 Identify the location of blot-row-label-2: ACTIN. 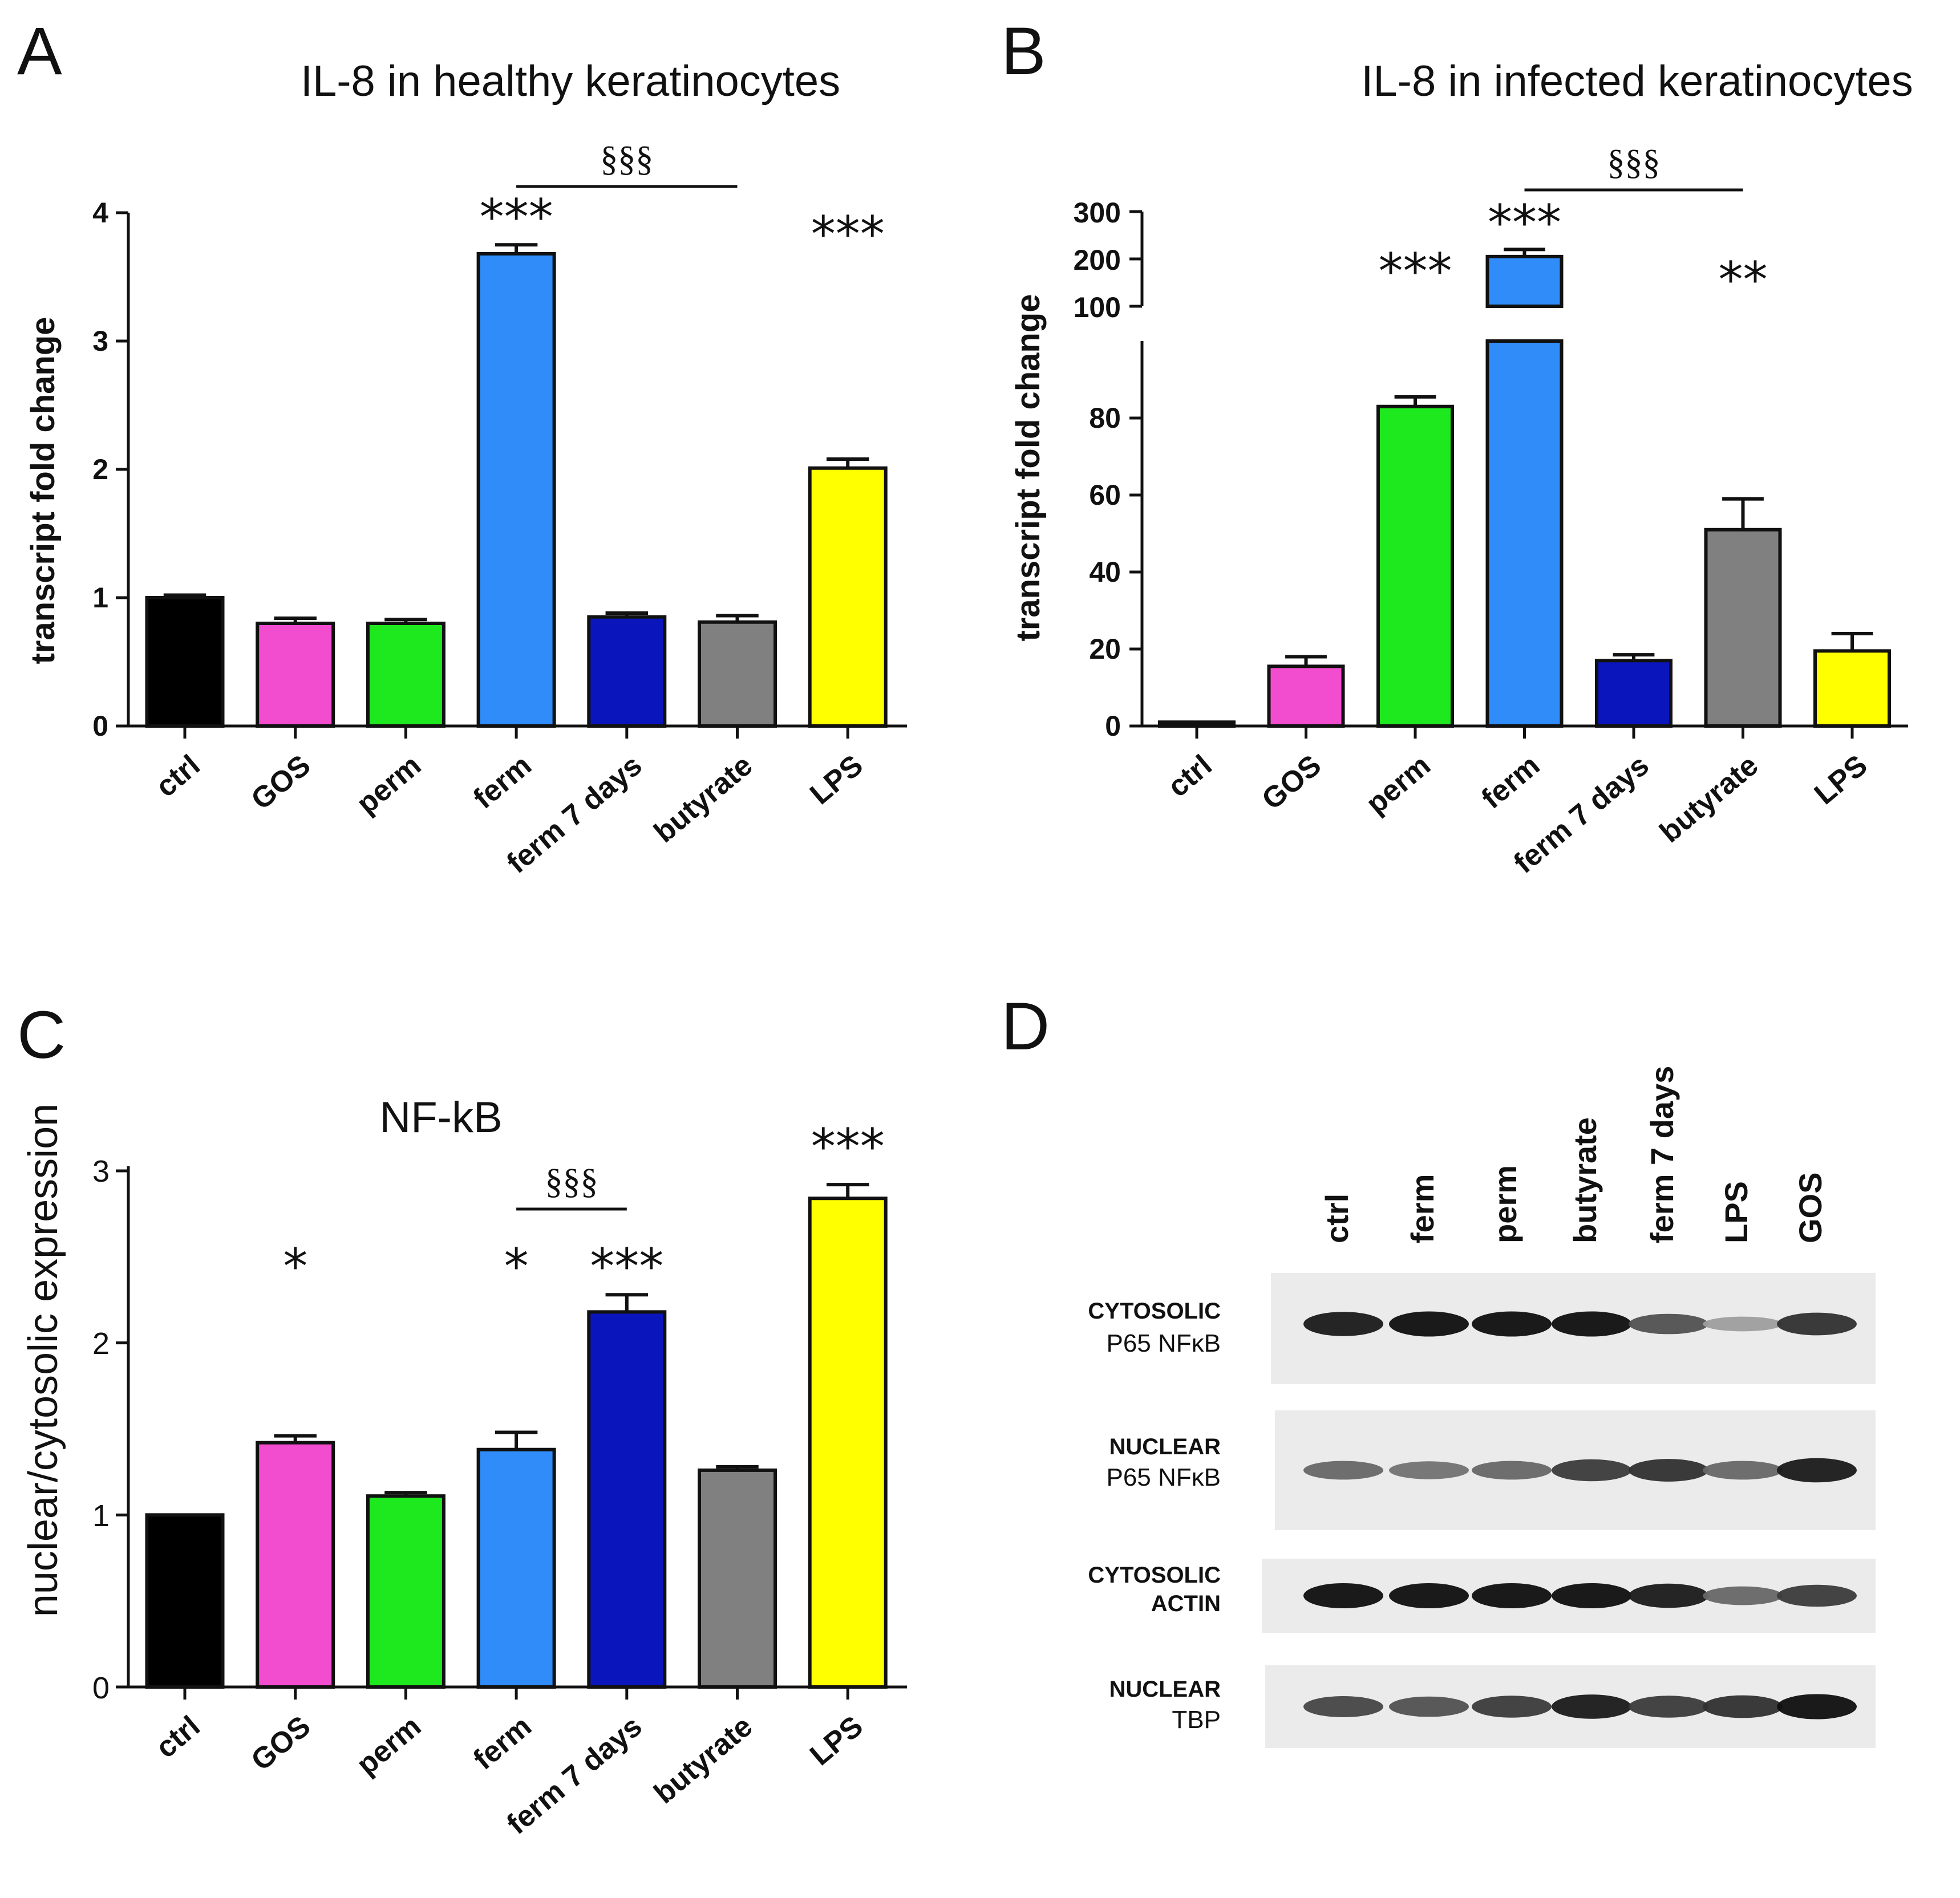
(1186, 1603).